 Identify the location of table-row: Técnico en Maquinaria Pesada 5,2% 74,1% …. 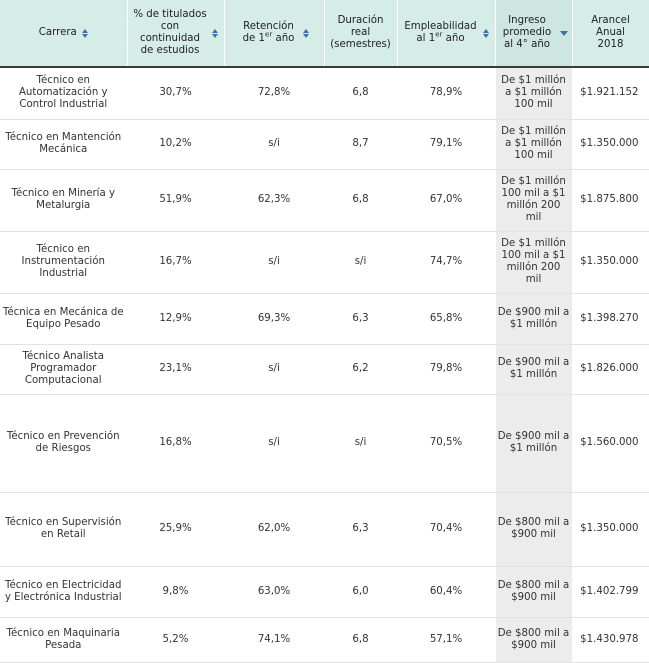
(324, 640).